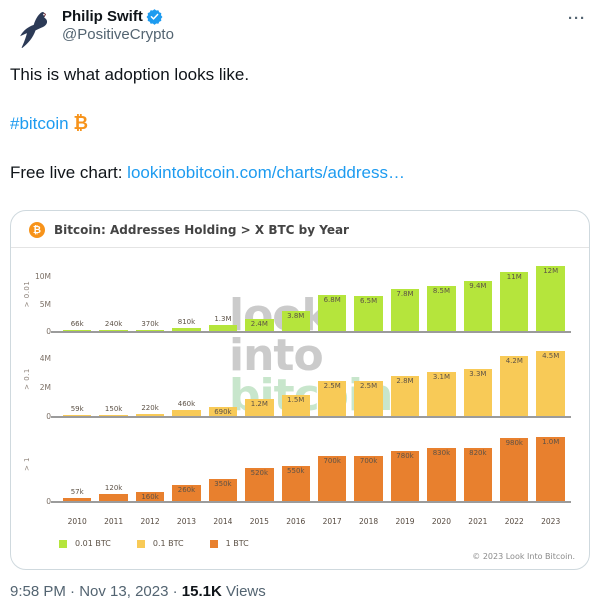  What do you see at coordinates (77, 521) in the screenshot?
I see `x-tick-label: 2010` at bounding box center [77, 521].